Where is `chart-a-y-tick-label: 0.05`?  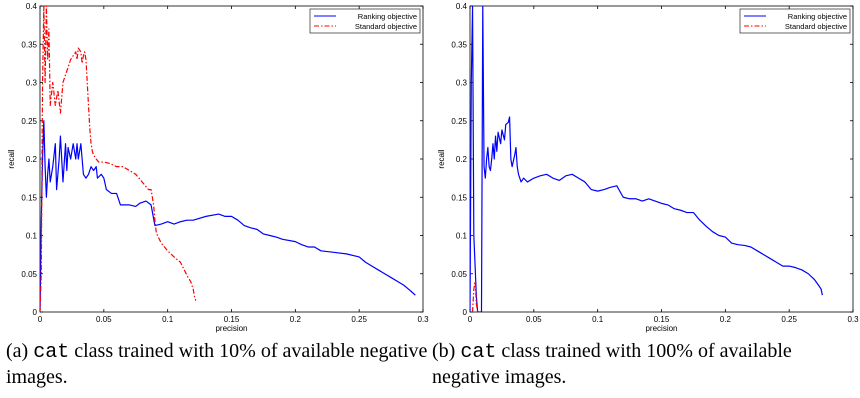
chart-a-y-tick-label: 0.05 is located at coordinates (29, 274).